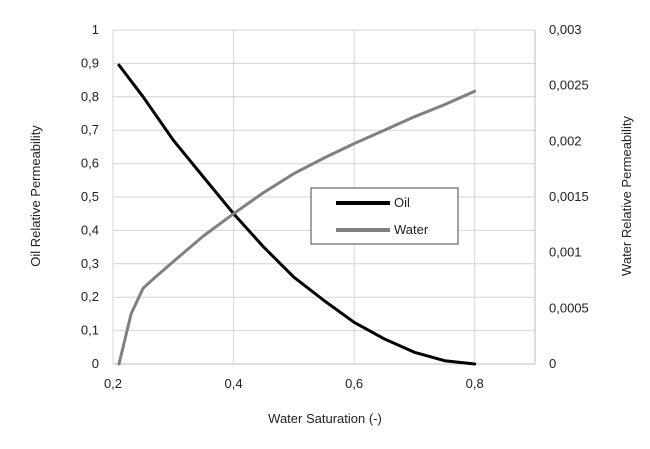 The image size is (650, 449). Describe the element at coordinates (90, 163) in the screenshot. I see `y-tick-label: 0,6` at that location.